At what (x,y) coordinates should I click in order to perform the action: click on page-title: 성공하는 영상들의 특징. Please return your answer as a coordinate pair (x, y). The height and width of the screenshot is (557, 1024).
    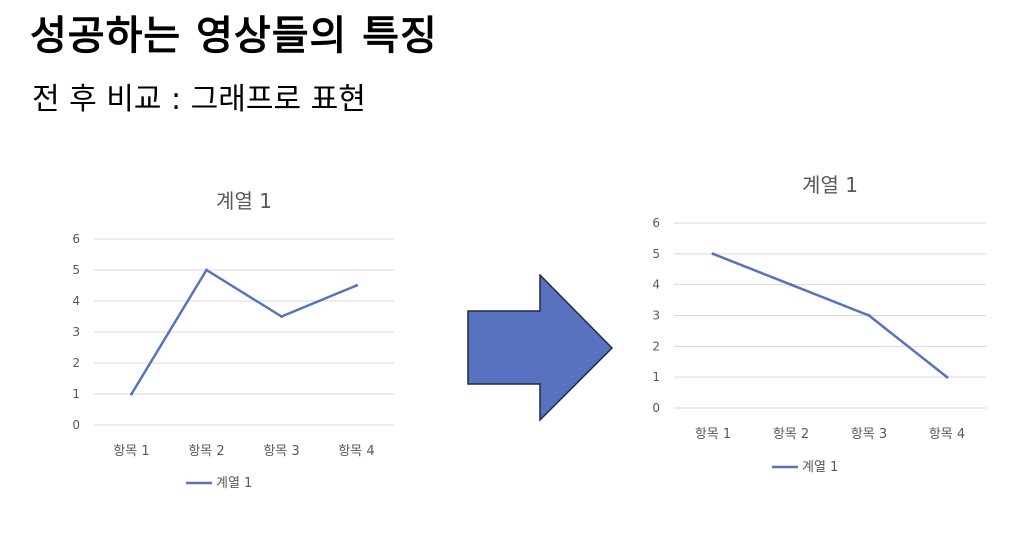
    Looking at the image, I should click on (234, 36).